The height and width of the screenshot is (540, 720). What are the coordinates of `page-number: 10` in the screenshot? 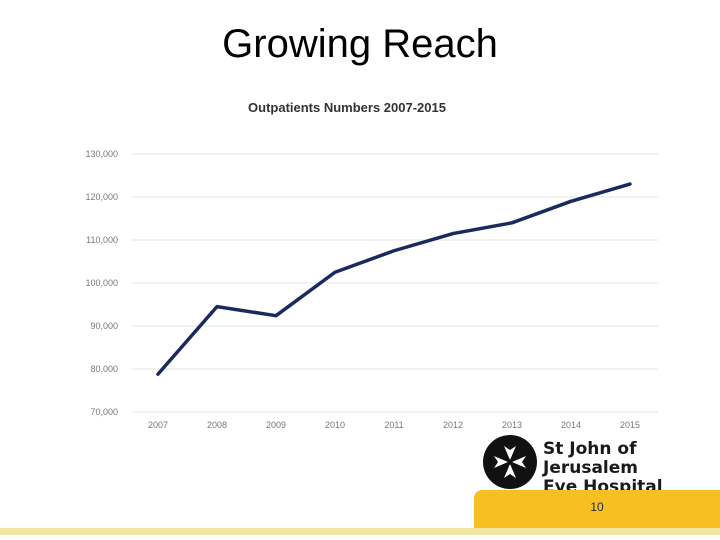 It's located at (597, 507).